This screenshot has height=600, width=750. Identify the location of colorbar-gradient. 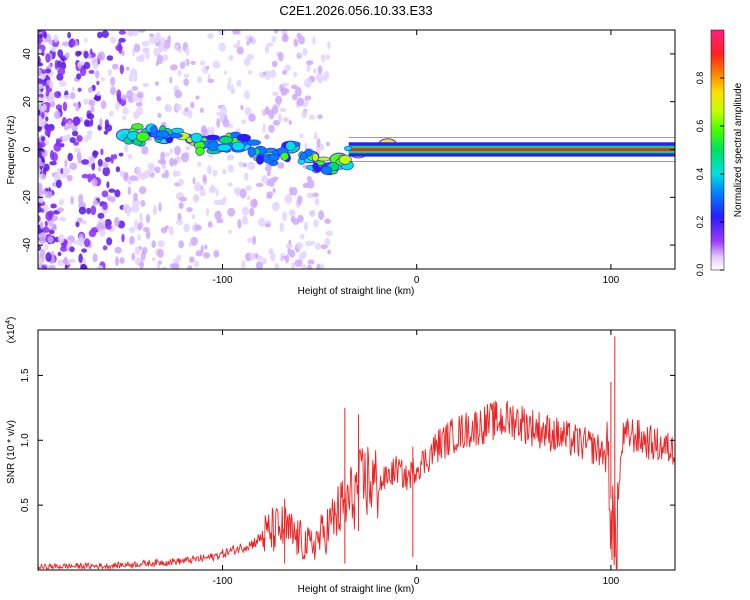
(717, 150).